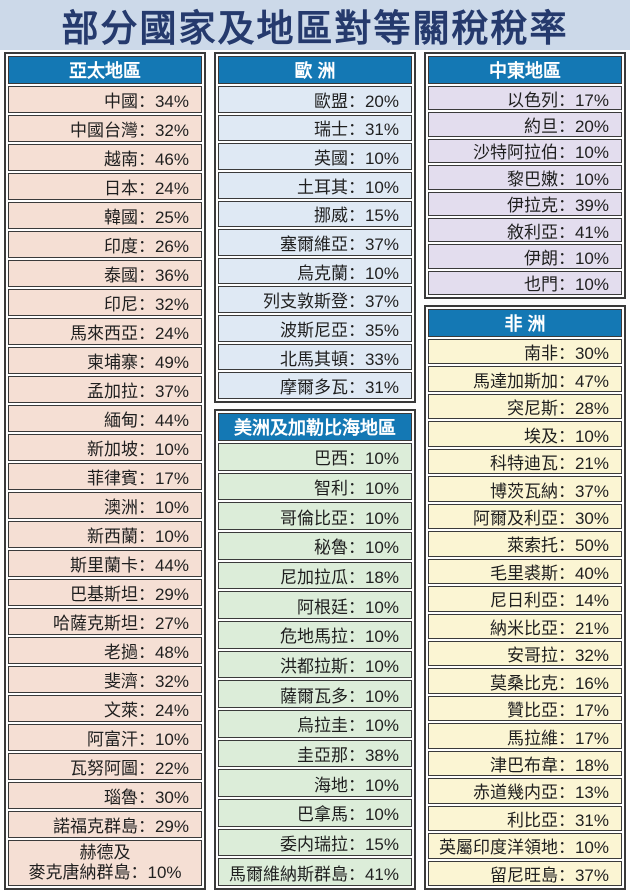 This screenshot has width=630, height=896. I want to click on tariff-row: 菲律賓：17%, so click(105, 477).